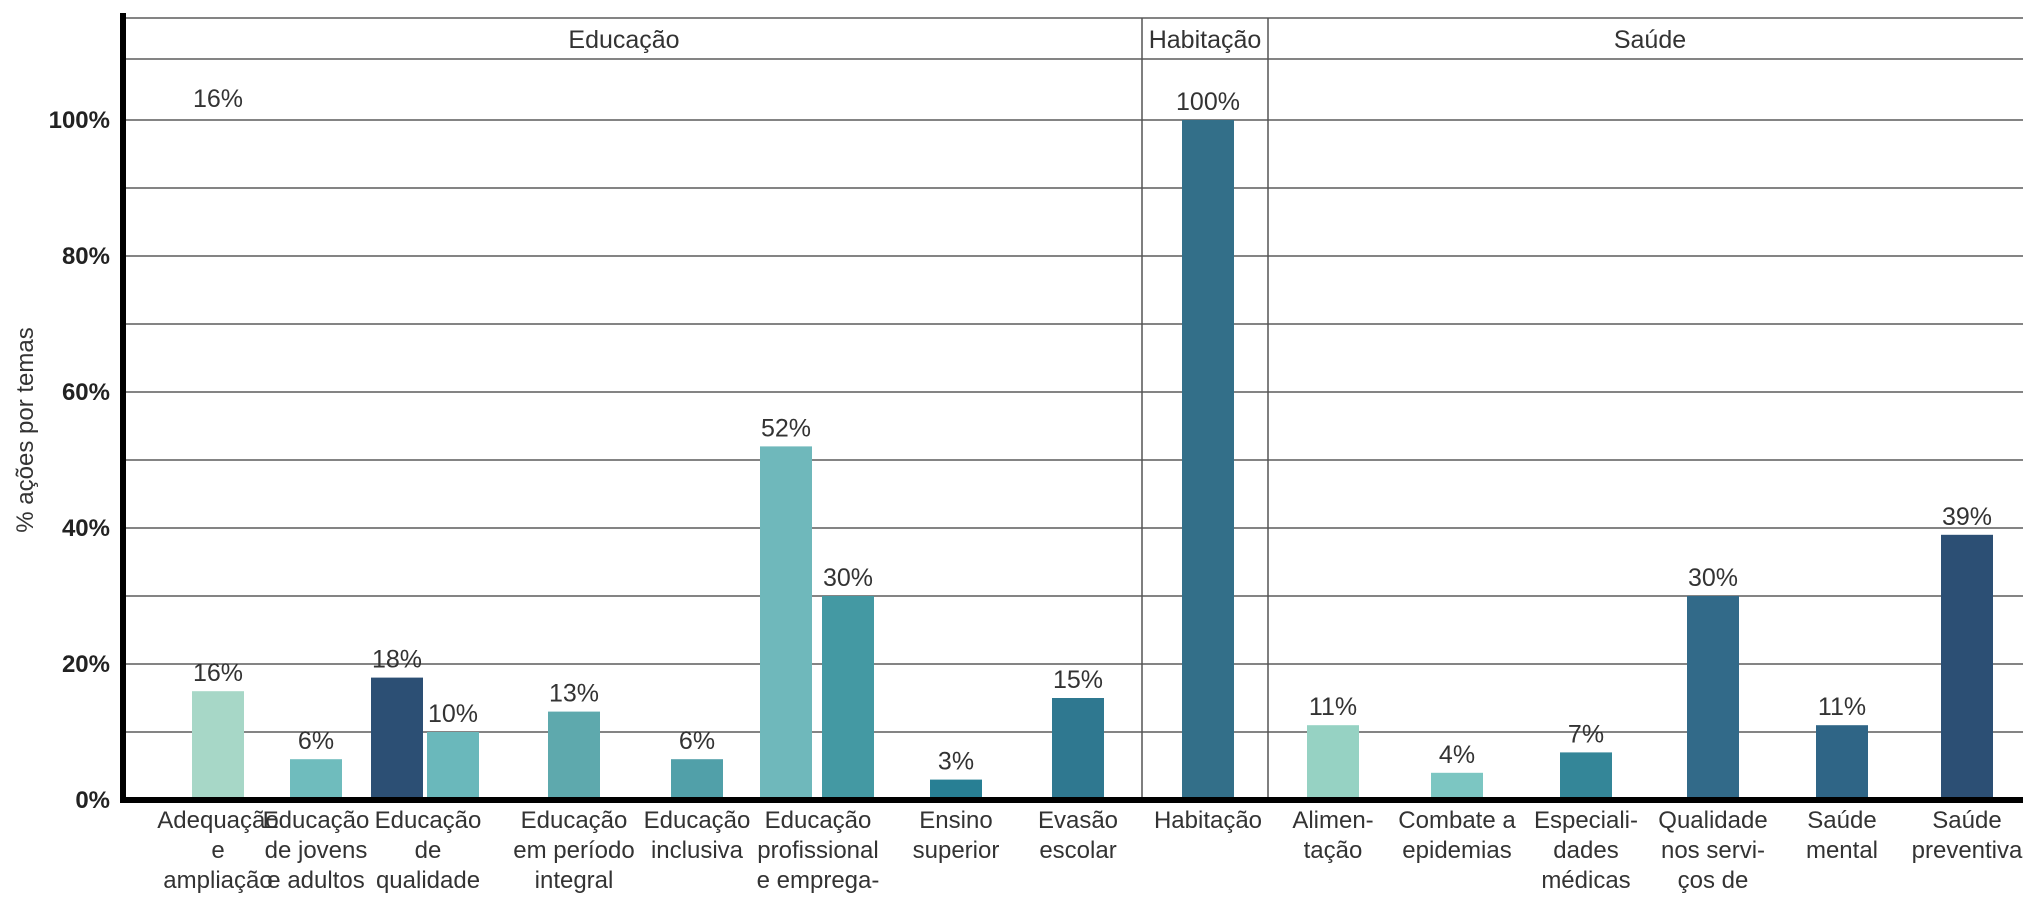  I want to click on y-tick-label: 80%, so click(86, 256).